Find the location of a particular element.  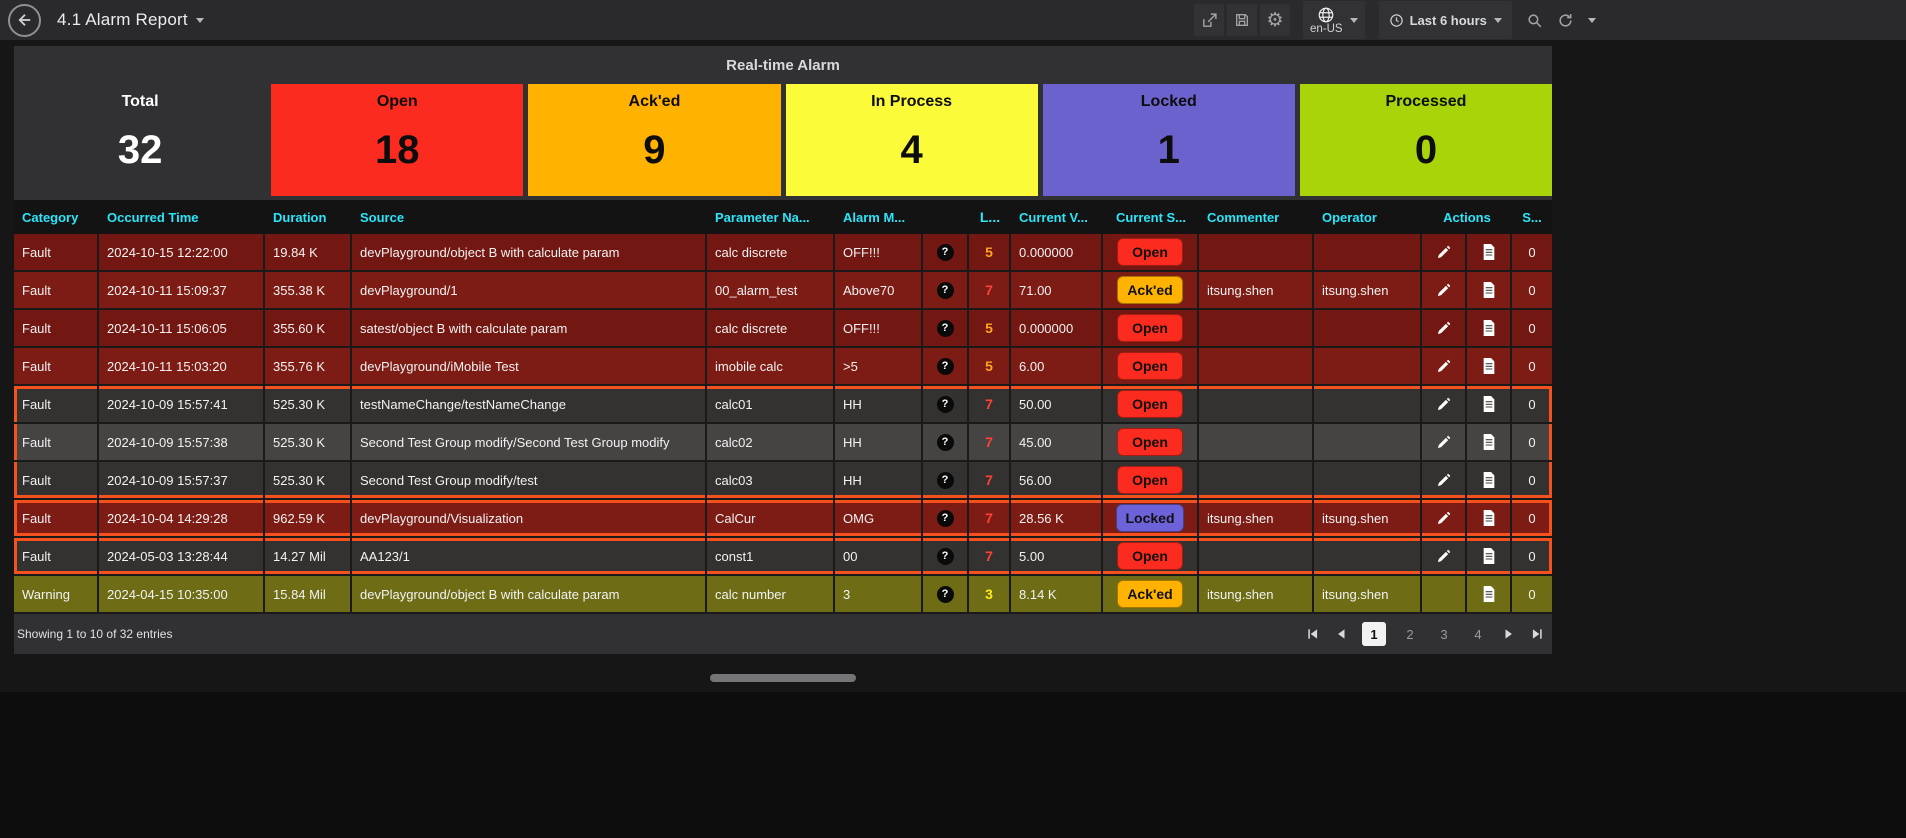

search-icon is located at coordinates (1535, 20).